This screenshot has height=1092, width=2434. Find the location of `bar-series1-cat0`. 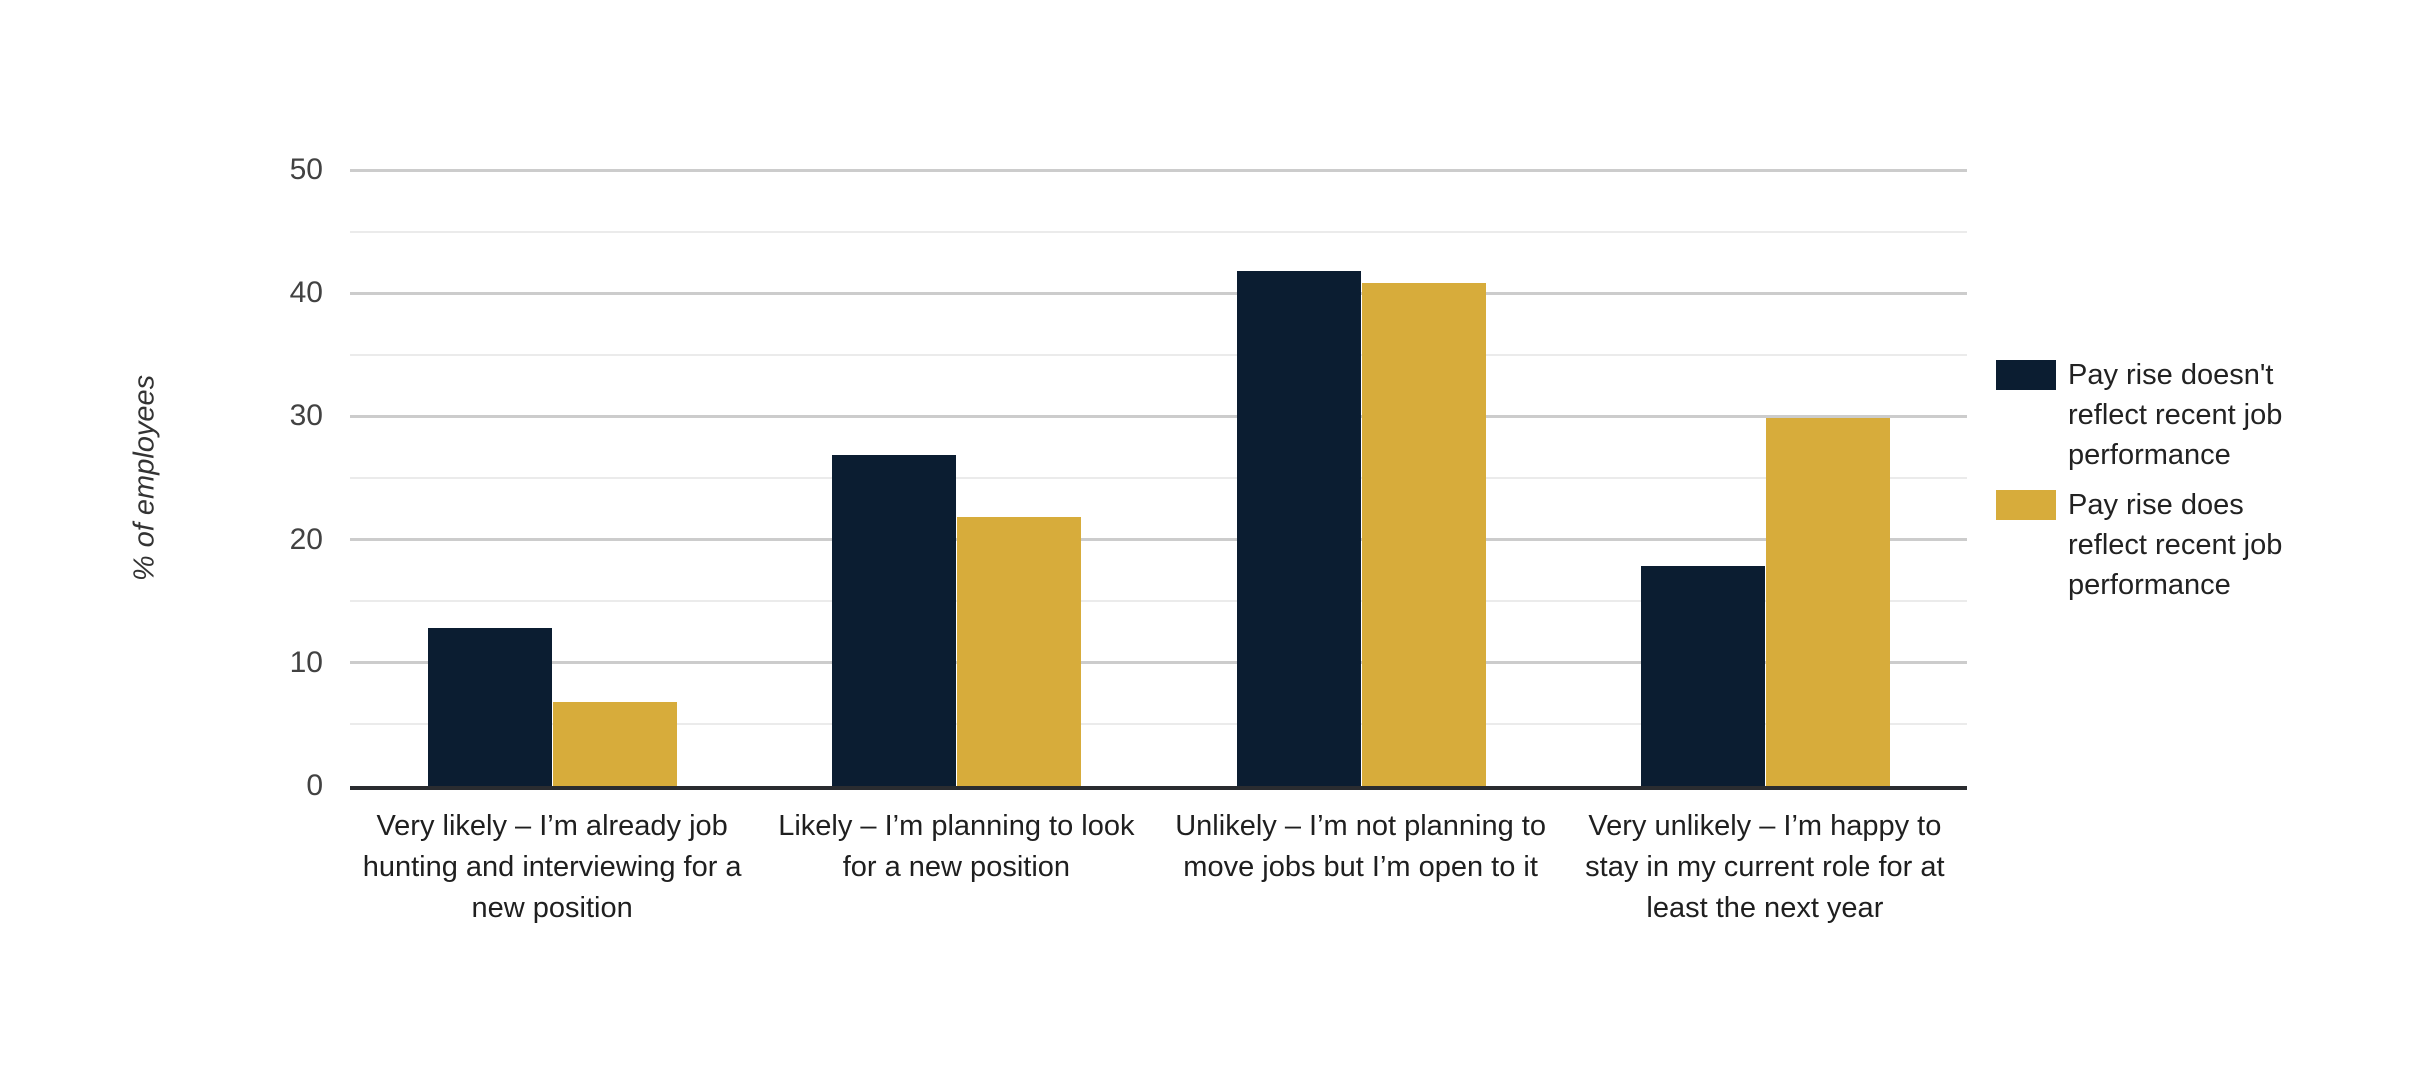

bar-series1-cat0 is located at coordinates (615, 744).